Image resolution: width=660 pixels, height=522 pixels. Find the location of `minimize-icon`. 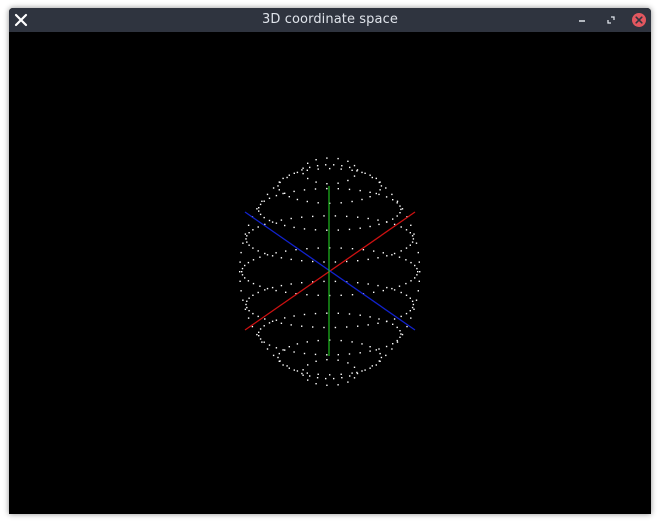

minimize-icon is located at coordinates (582, 20).